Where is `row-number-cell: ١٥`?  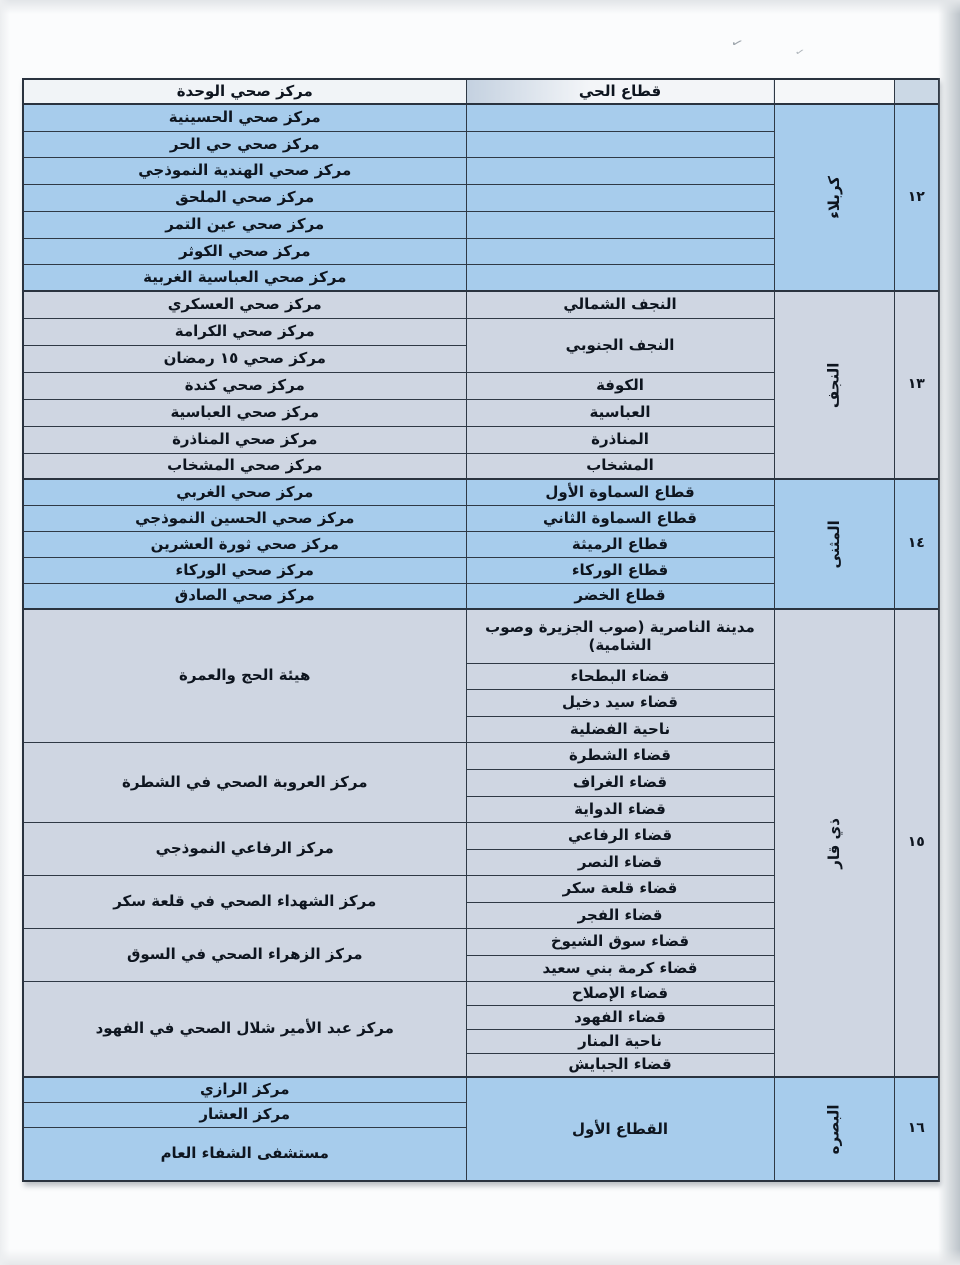
row-number-cell: ١٥ is located at coordinates (916, 843).